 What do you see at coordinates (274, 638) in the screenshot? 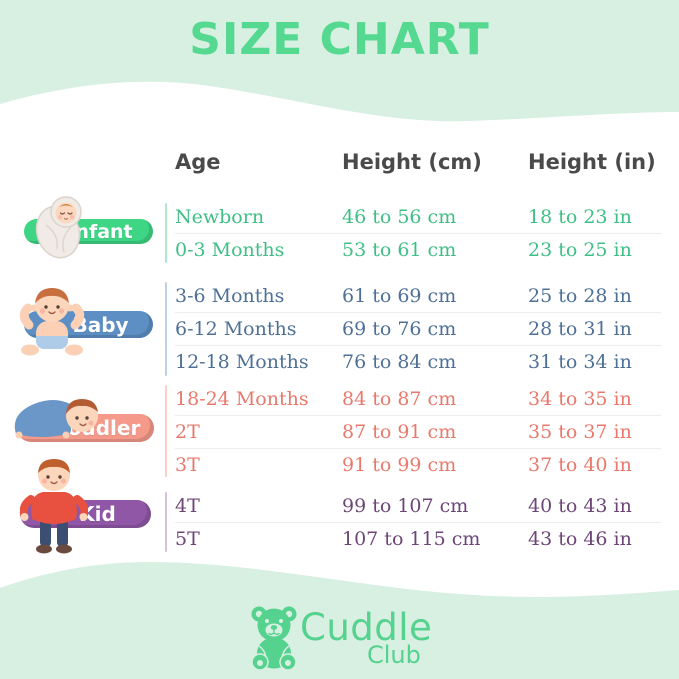
I see `teddy-bear-icon` at bounding box center [274, 638].